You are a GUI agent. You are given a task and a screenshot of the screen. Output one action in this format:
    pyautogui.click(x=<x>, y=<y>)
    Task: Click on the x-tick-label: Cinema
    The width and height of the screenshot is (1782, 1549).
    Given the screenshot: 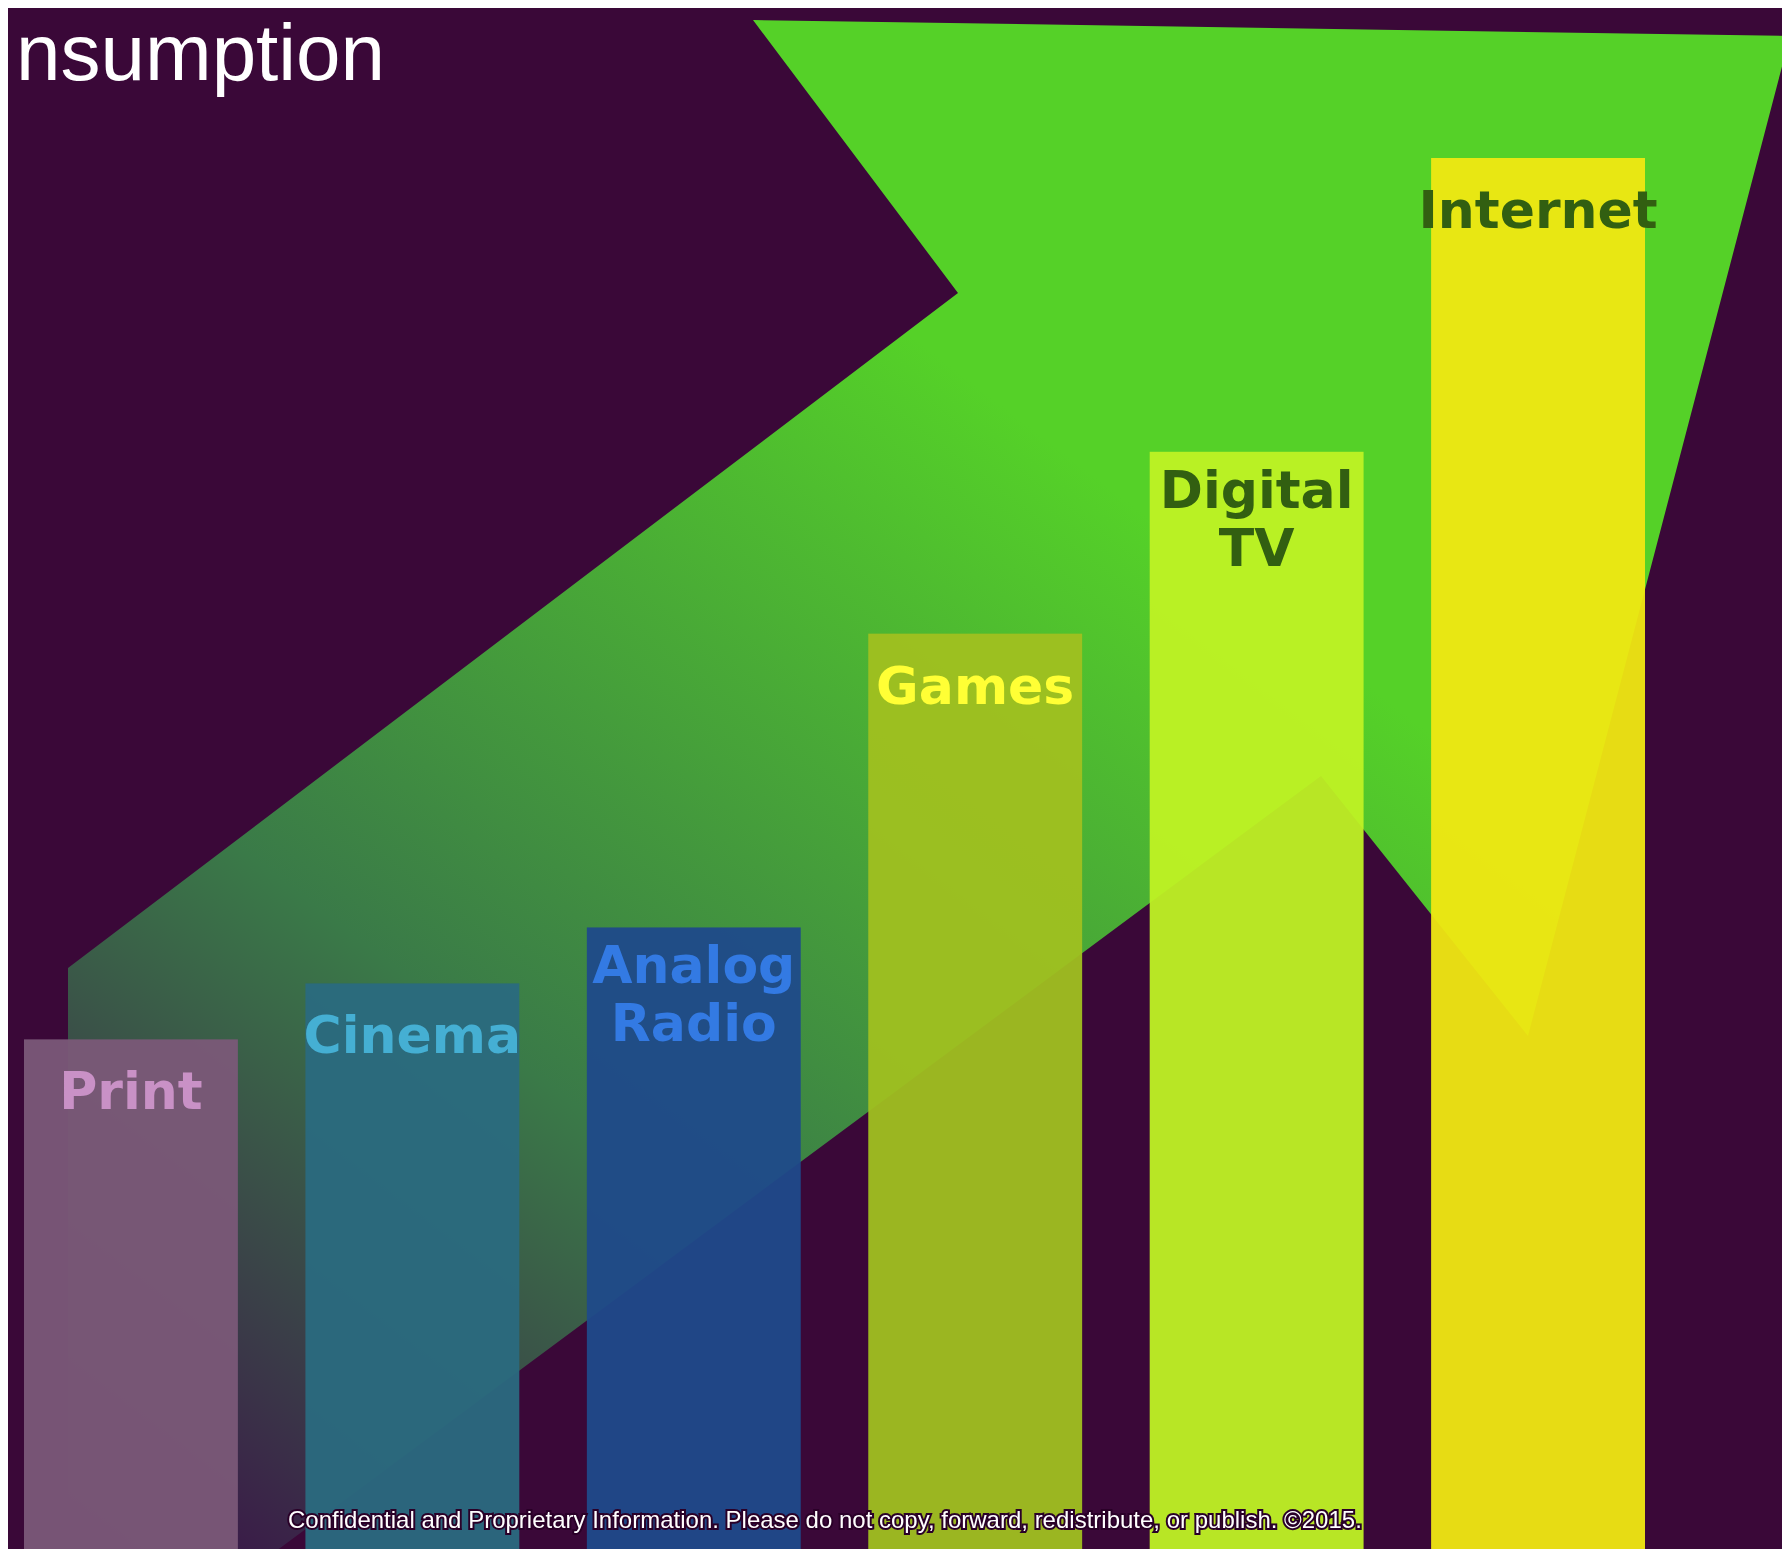 What is the action you would take?
    pyautogui.click(x=412, y=1035)
    